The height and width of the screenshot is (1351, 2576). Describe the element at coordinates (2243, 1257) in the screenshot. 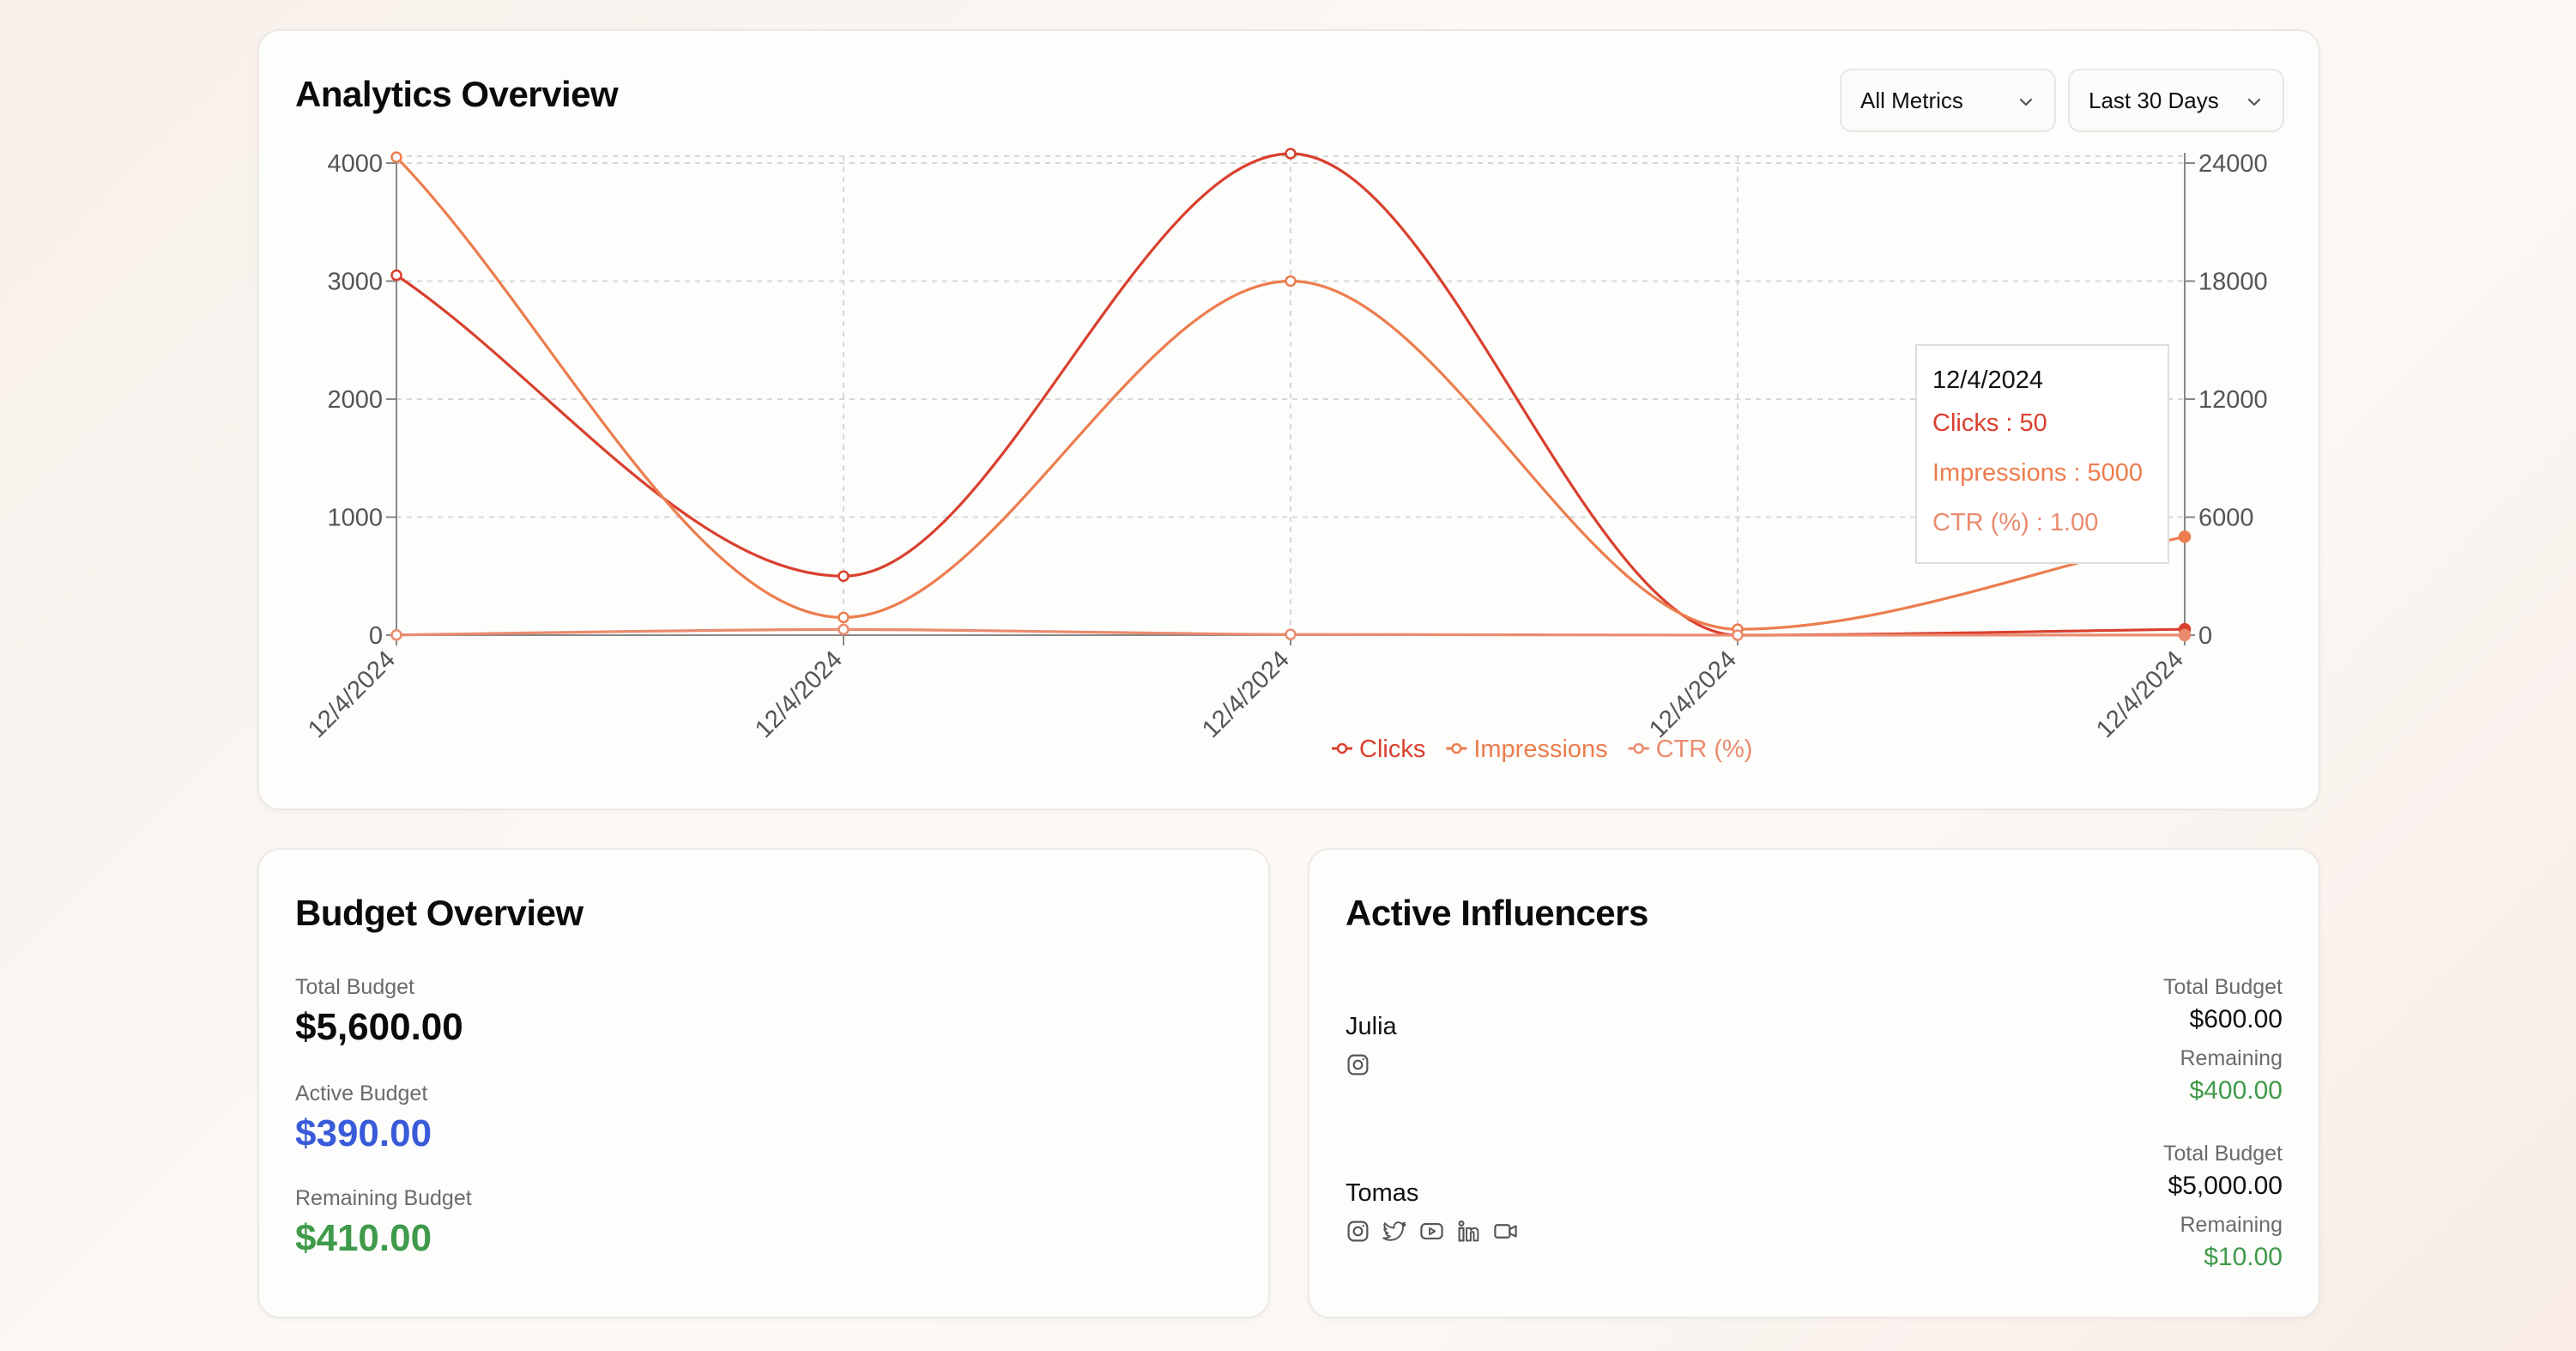

I see `influencer-remaining-value: $10.00` at that location.